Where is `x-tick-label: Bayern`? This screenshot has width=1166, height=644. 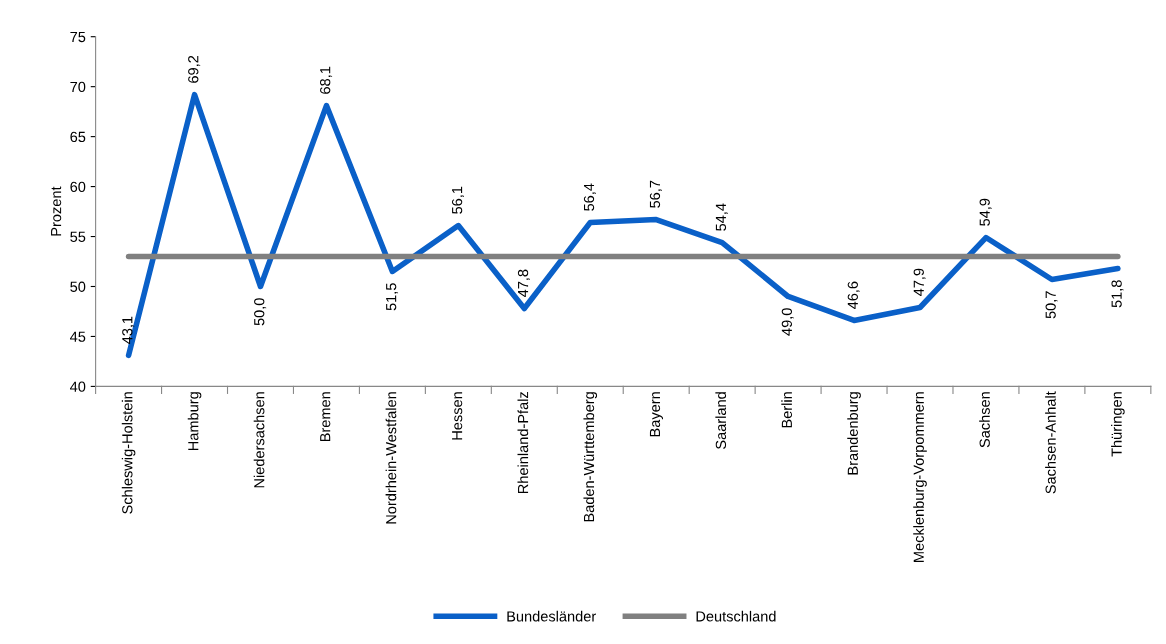 x-tick-label: Bayern is located at coordinates (656, 414).